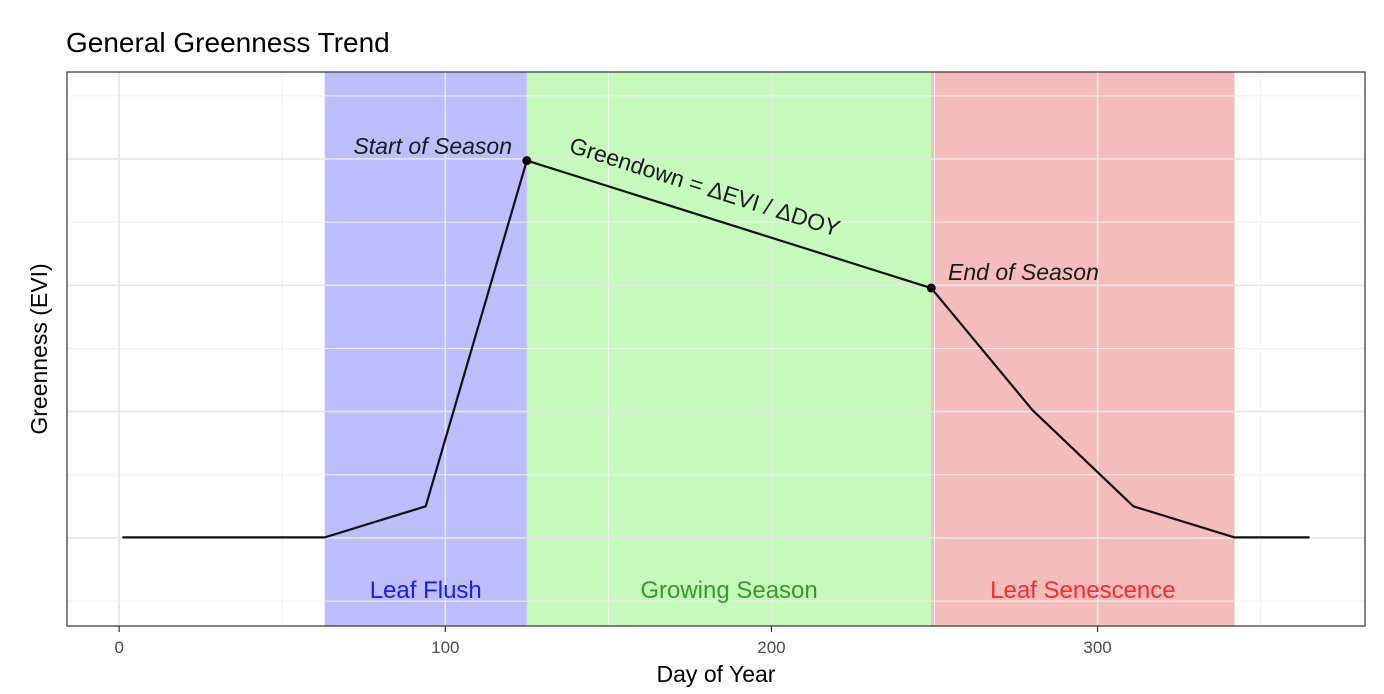 The image size is (1384, 694). Describe the element at coordinates (39, 348) in the screenshot. I see `y-axis-title: Greenness (EVI)` at that location.